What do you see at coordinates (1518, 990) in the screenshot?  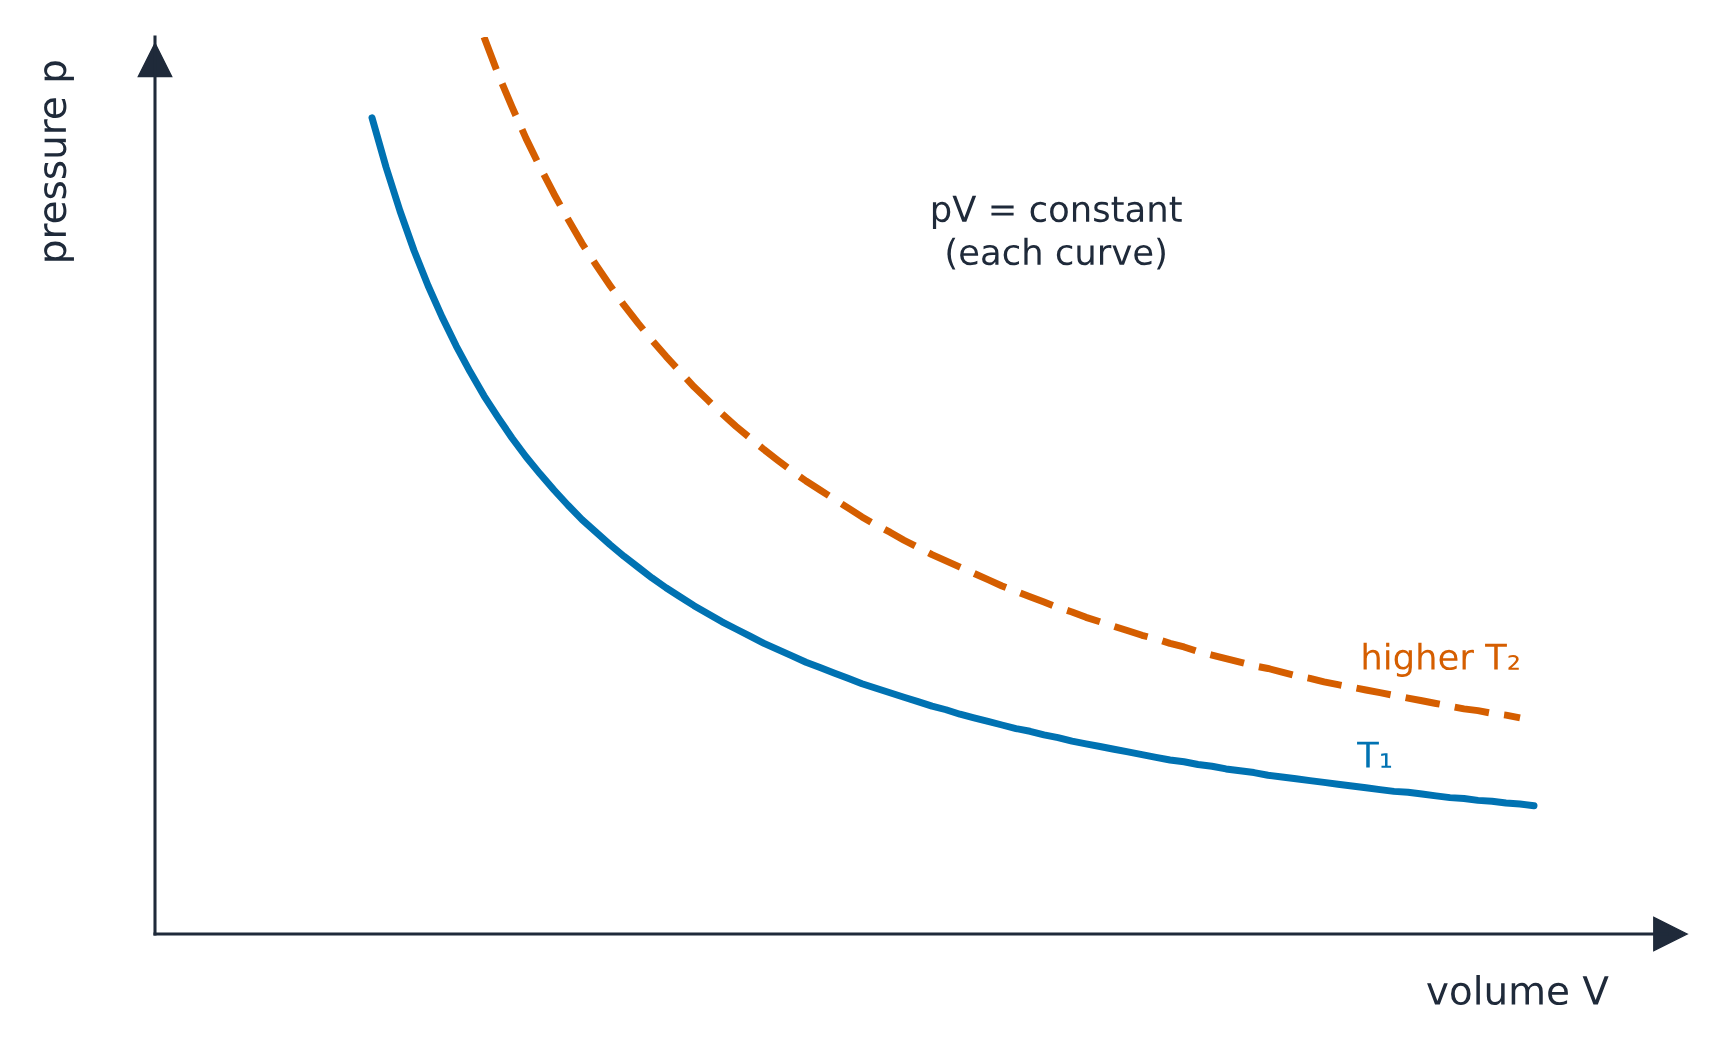 I see `x-axis-title: volume V` at bounding box center [1518, 990].